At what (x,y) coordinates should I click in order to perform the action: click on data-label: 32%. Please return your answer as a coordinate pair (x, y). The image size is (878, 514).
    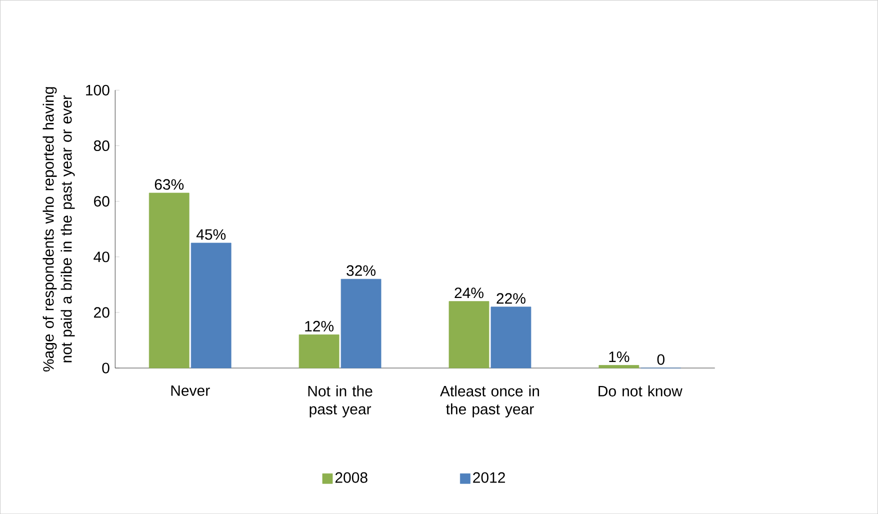
    Looking at the image, I should click on (361, 270).